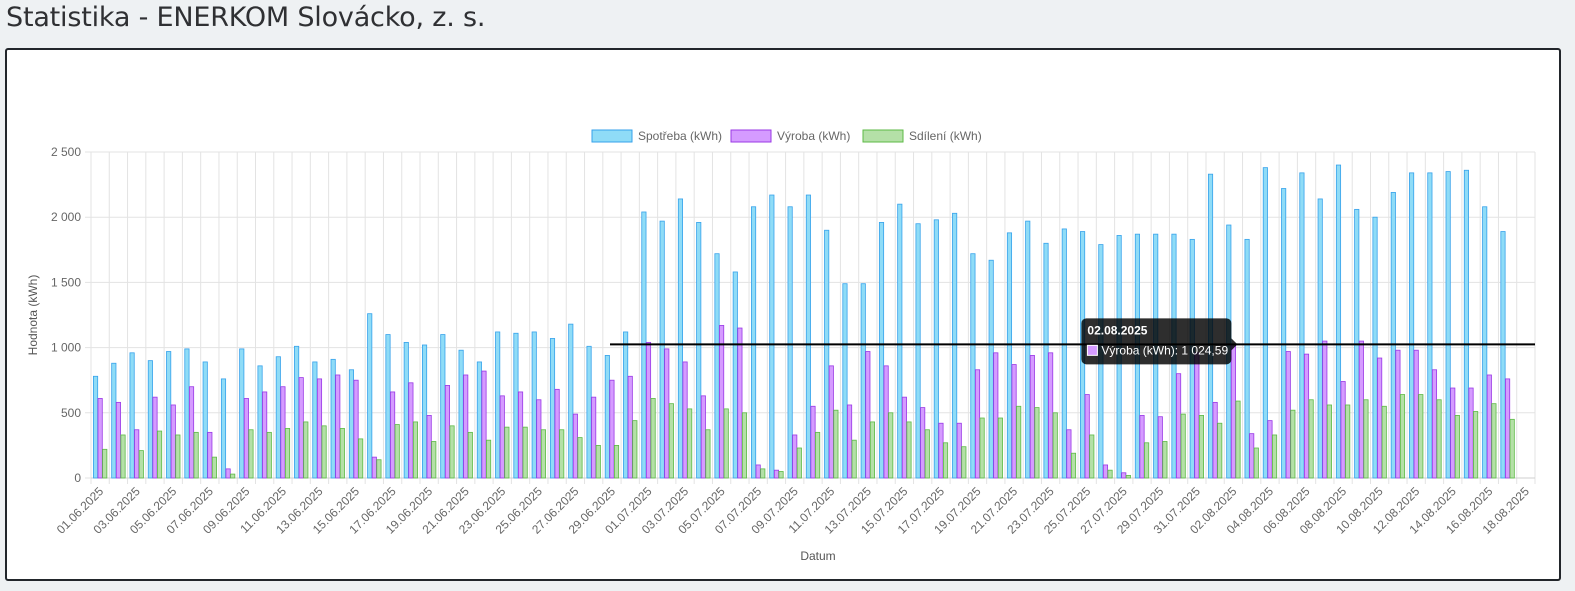  Describe the element at coordinates (813, 136) in the screenshot. I see `legend-label: Výroba (kWh)` at that location.